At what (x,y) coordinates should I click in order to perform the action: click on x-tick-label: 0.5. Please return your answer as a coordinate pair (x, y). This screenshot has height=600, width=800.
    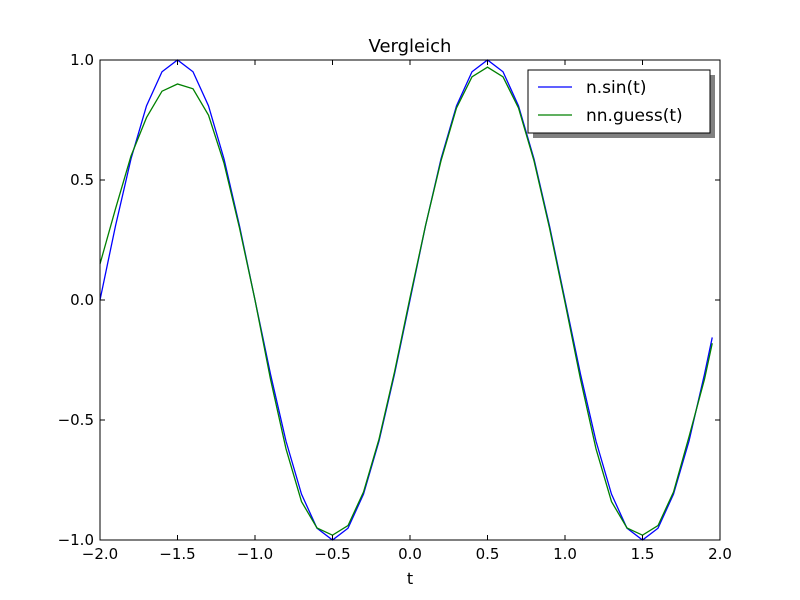
    Looking at the image, I should click on (488, 554).